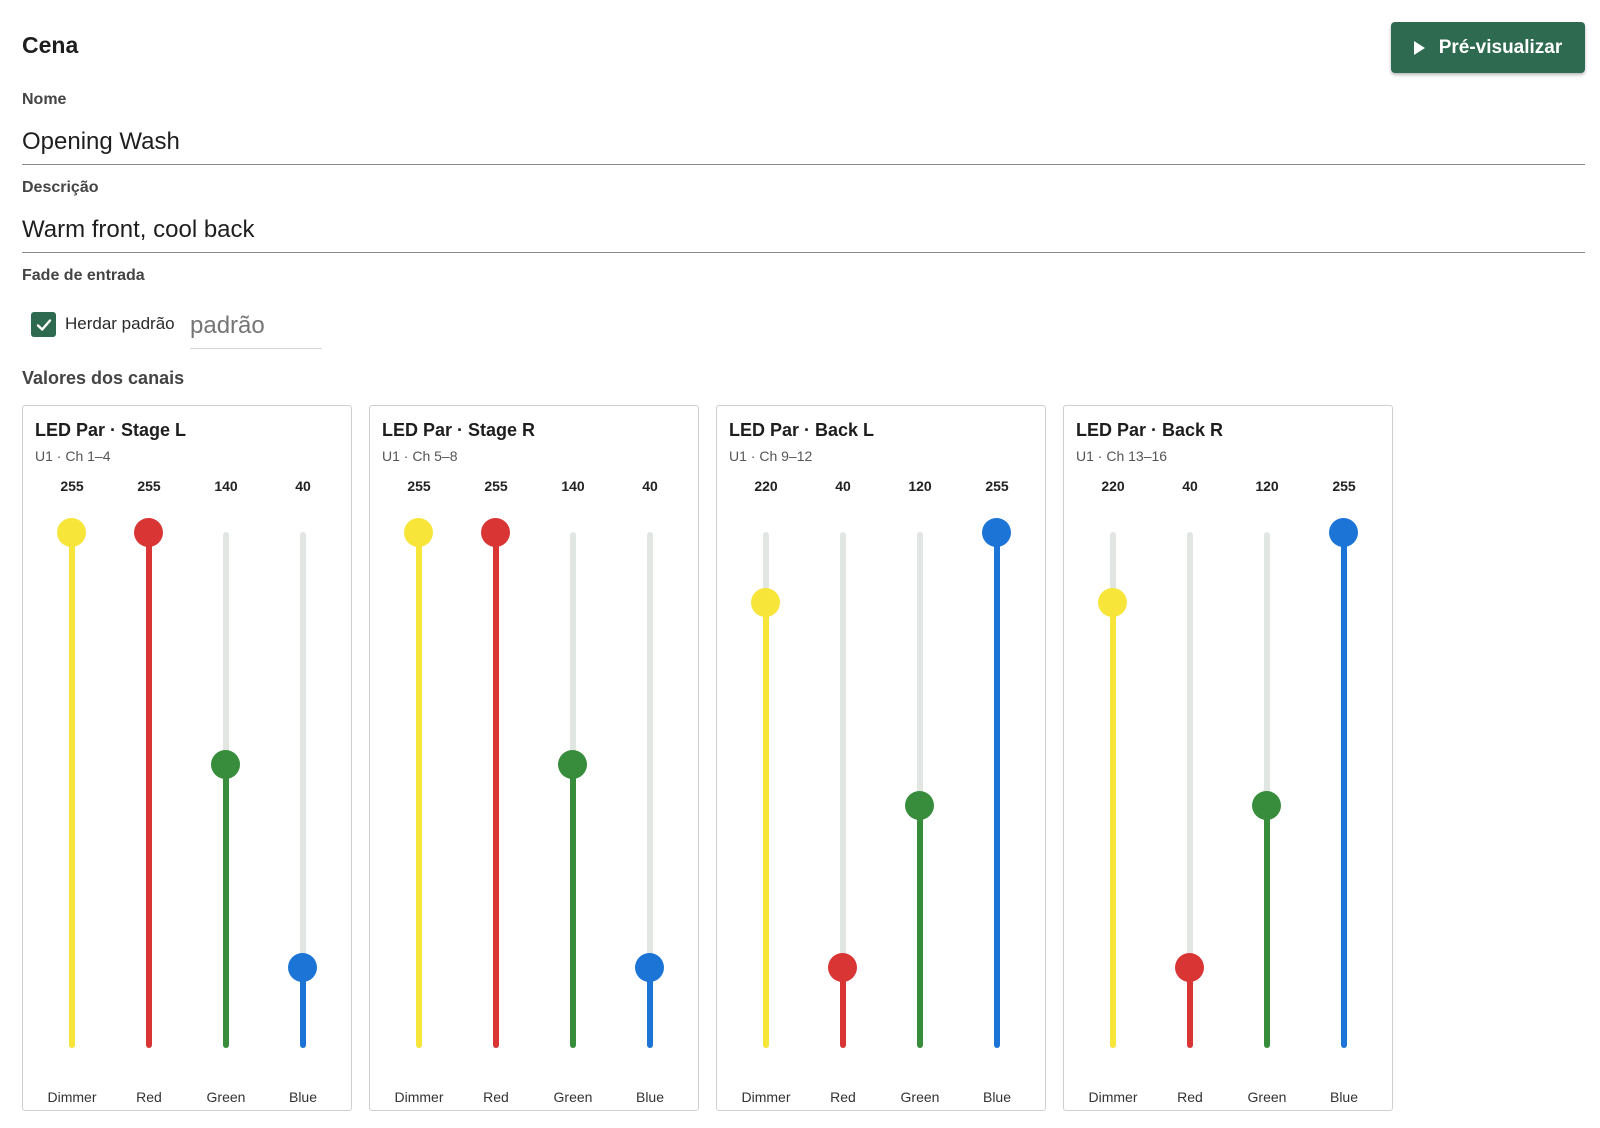  What do you see at coordinates (1150, 430) in the screenshot?
I see `fixture-name: LED Par · Back R` at bounding box center [1150, 430].